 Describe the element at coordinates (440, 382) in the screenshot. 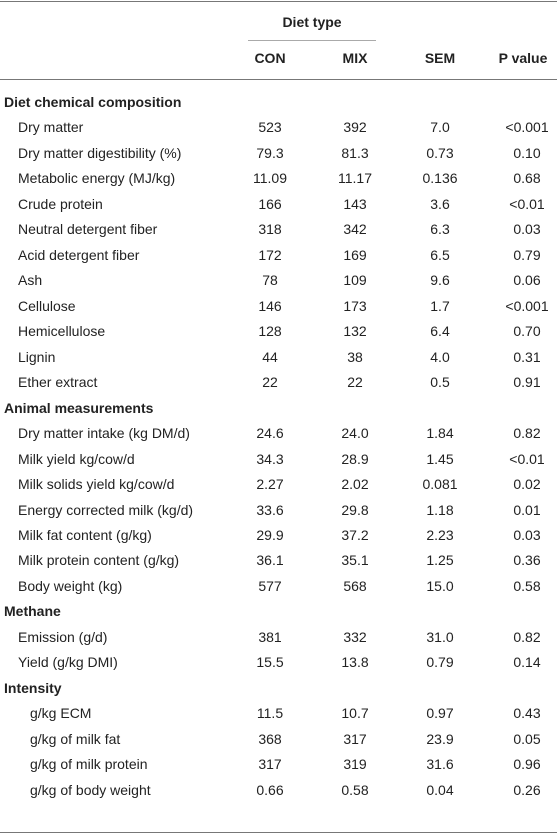

I see `cell: 0.5` at that location.